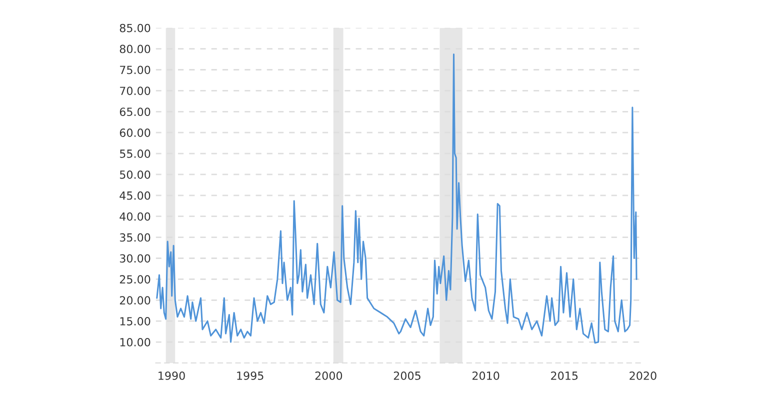  I want to click on y-tick-label: 70.00, so click(135, 91).